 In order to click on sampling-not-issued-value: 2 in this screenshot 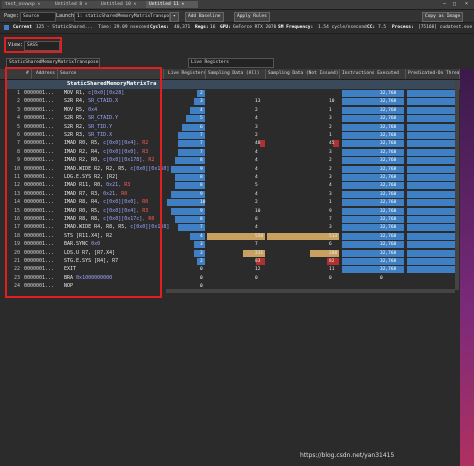, I will do `click(330, 169)`.